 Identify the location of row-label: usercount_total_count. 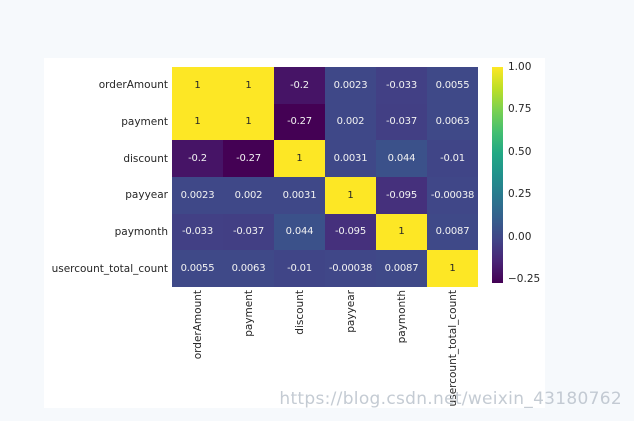
(109, 268).